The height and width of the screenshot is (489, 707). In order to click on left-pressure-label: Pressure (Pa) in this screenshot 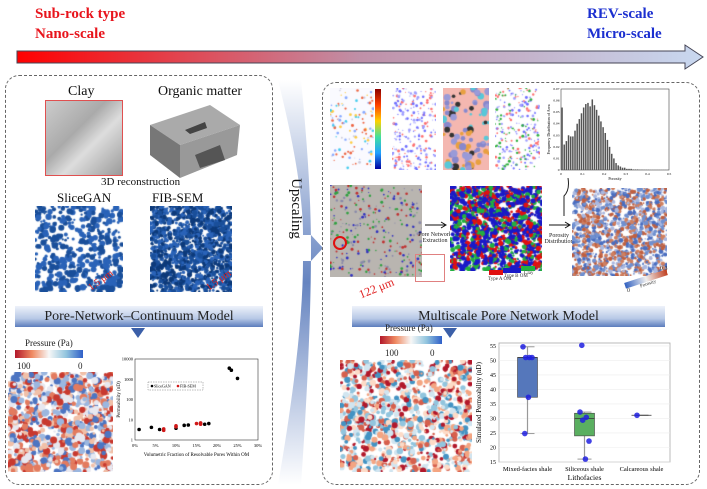, I will do `click(49, 343)`.